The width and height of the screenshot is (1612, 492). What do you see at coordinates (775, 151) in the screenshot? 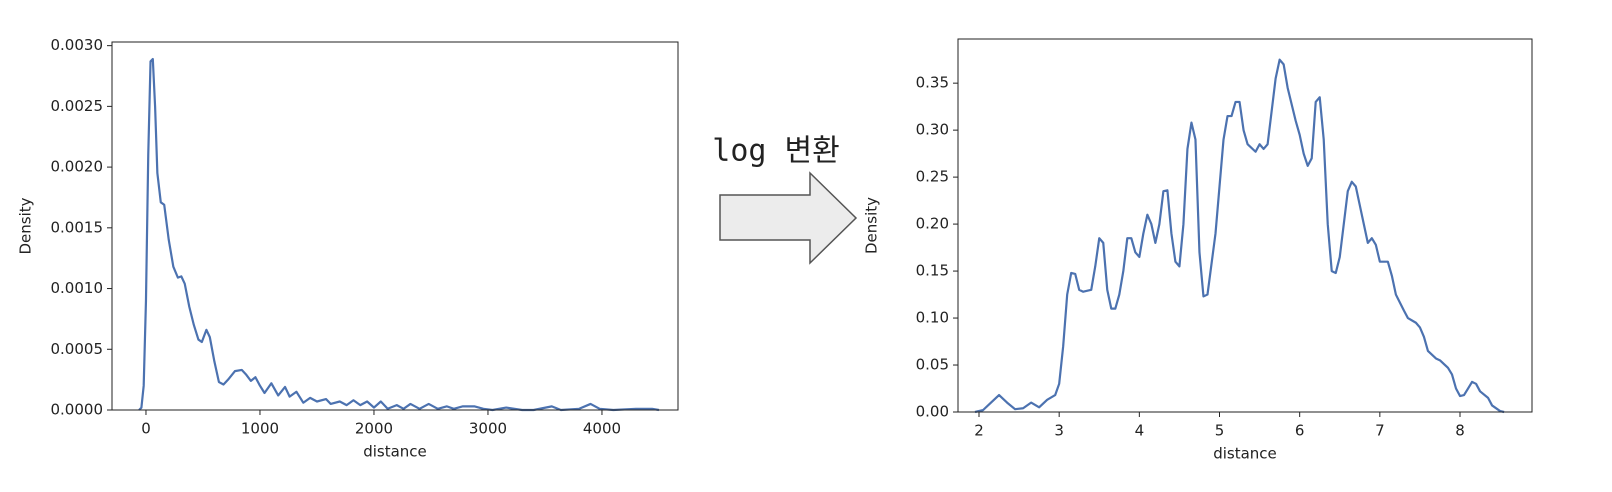
I see `annotation: log 변환` at bounding box center [775, 151].